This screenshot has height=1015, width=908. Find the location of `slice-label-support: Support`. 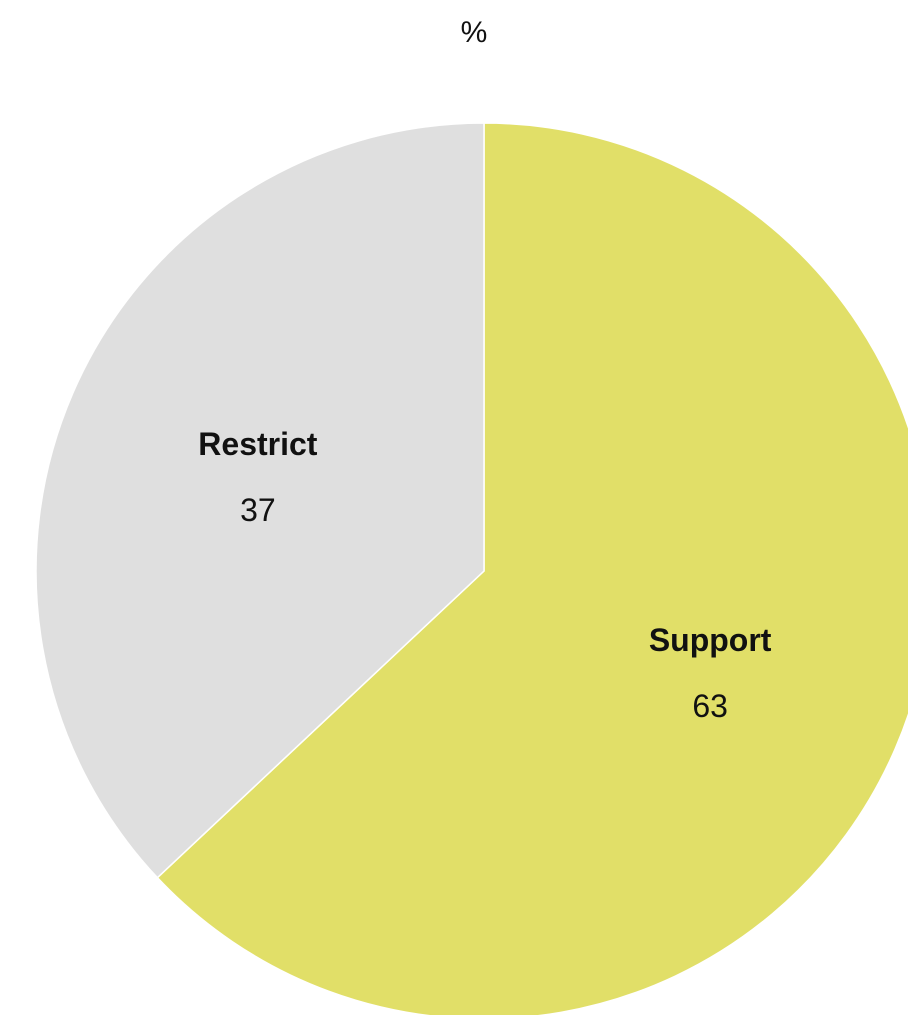

slice-label-support: Support is located at coordinates (710, 640).